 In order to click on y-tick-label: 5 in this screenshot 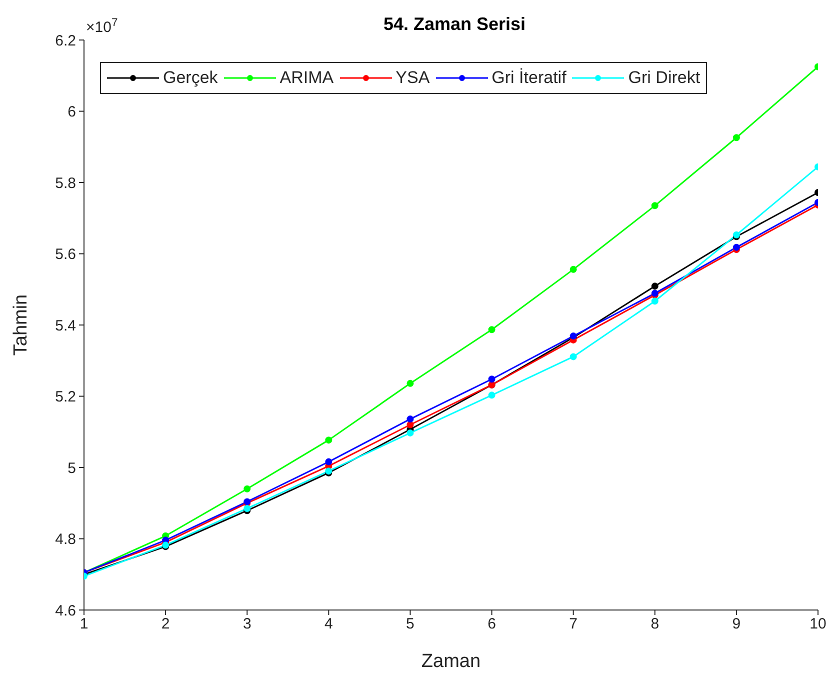, I will do `click(72, 468)`.